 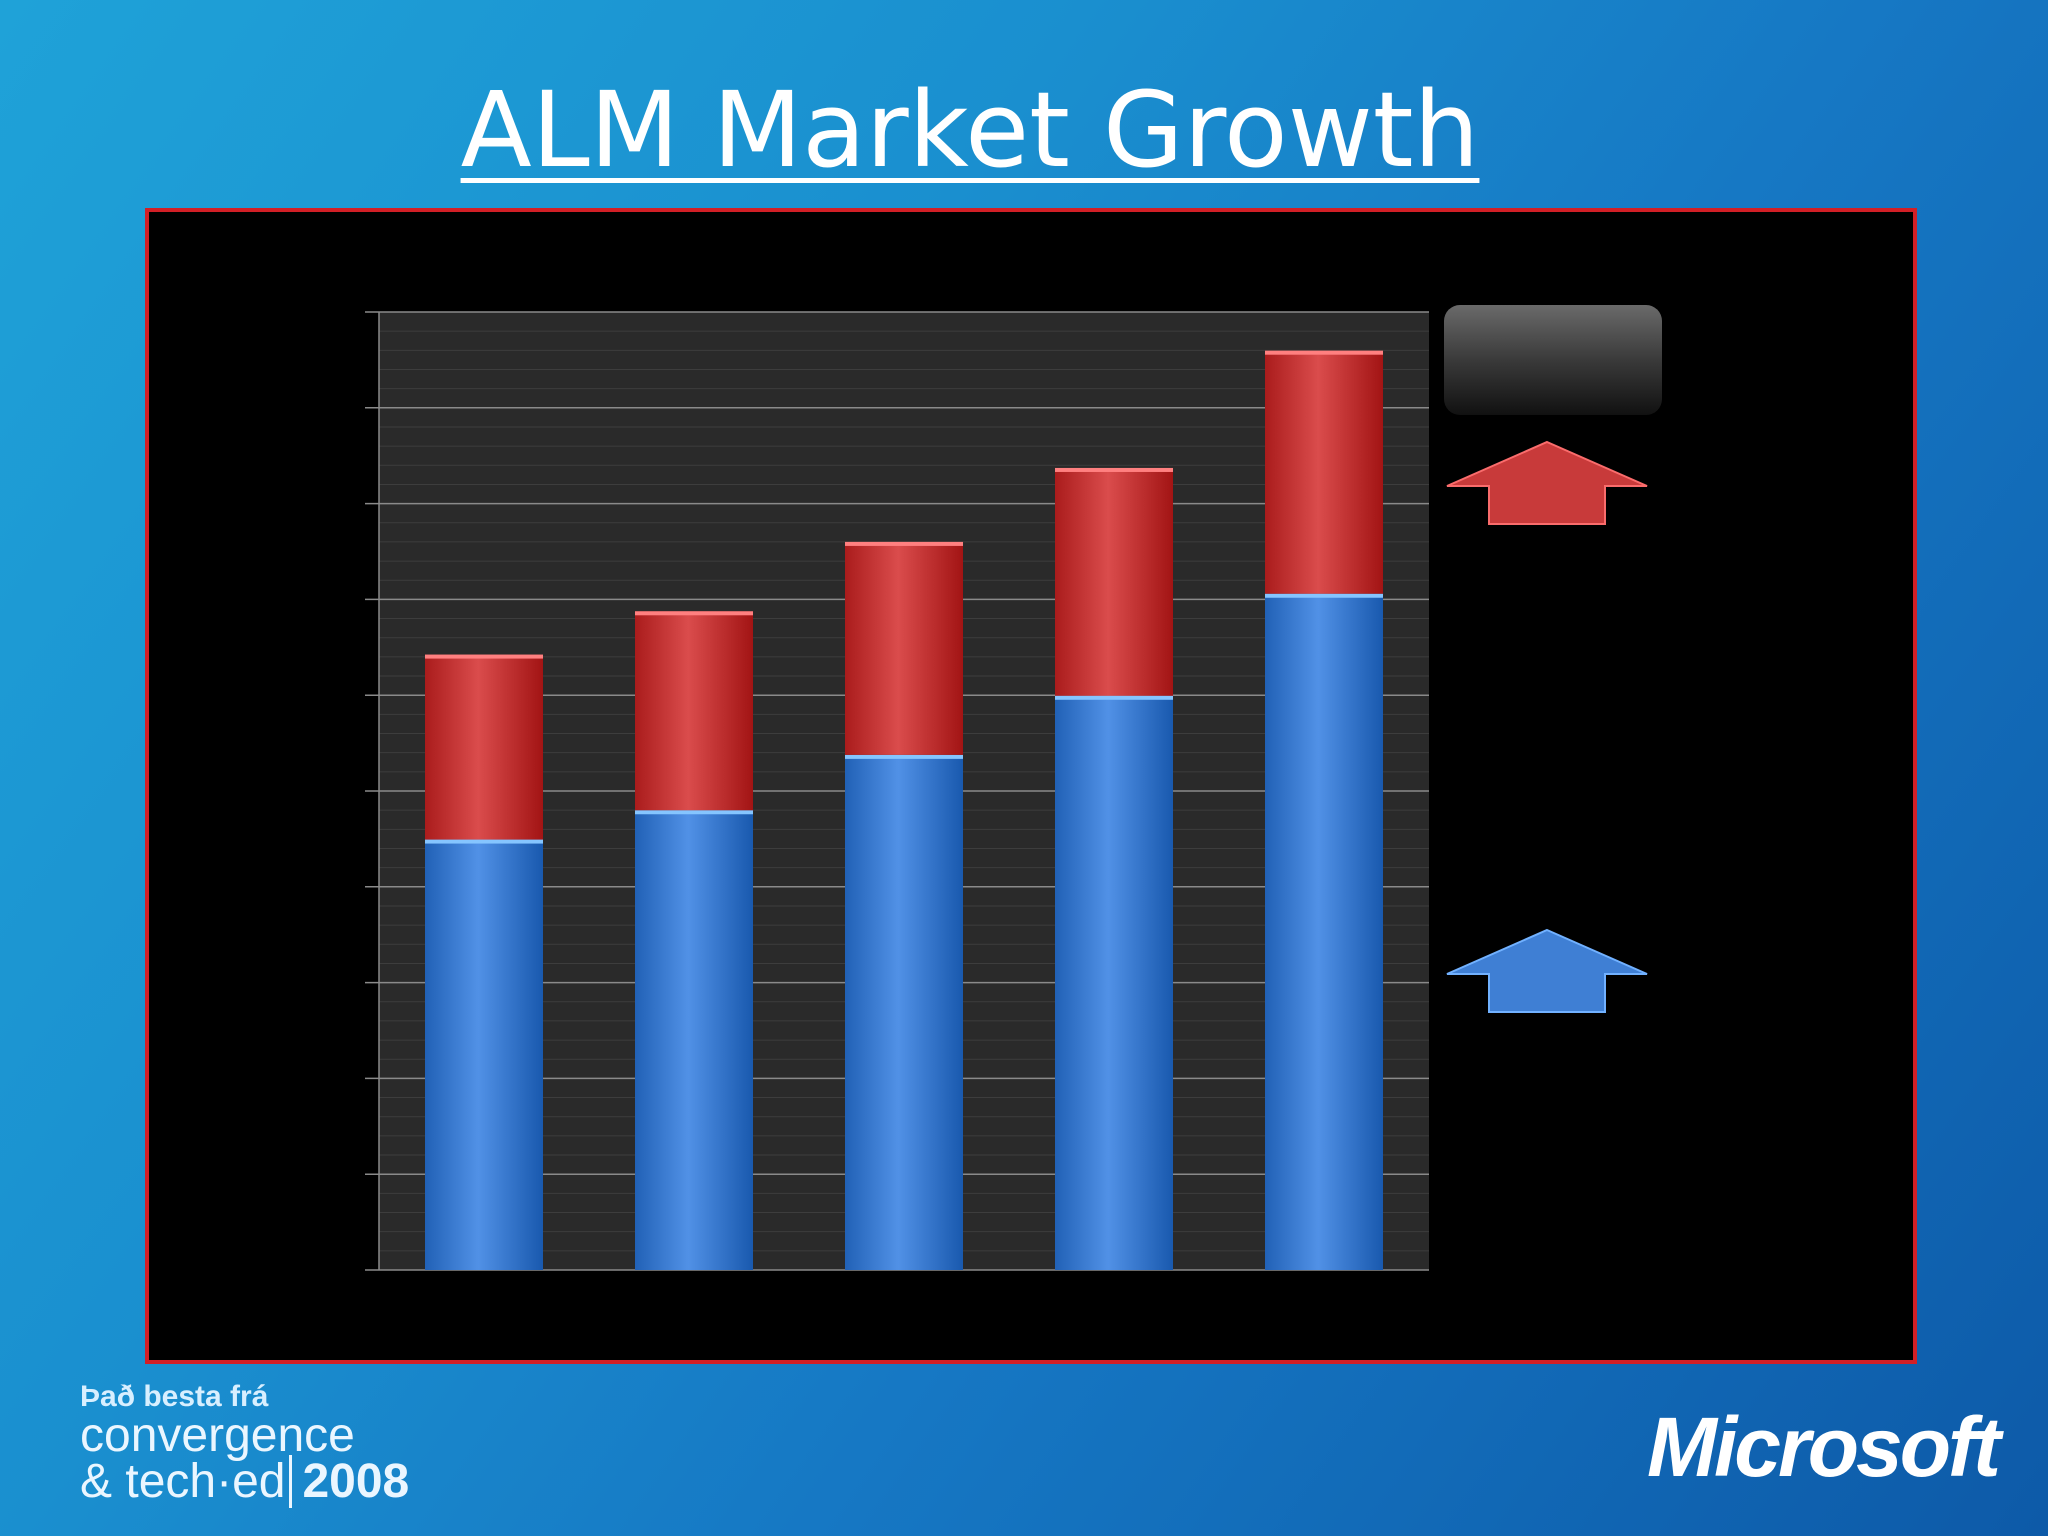 I want to click on event-logo: Það besta frá convergence & tech·ed 2008, so click(x=245, y=1444).